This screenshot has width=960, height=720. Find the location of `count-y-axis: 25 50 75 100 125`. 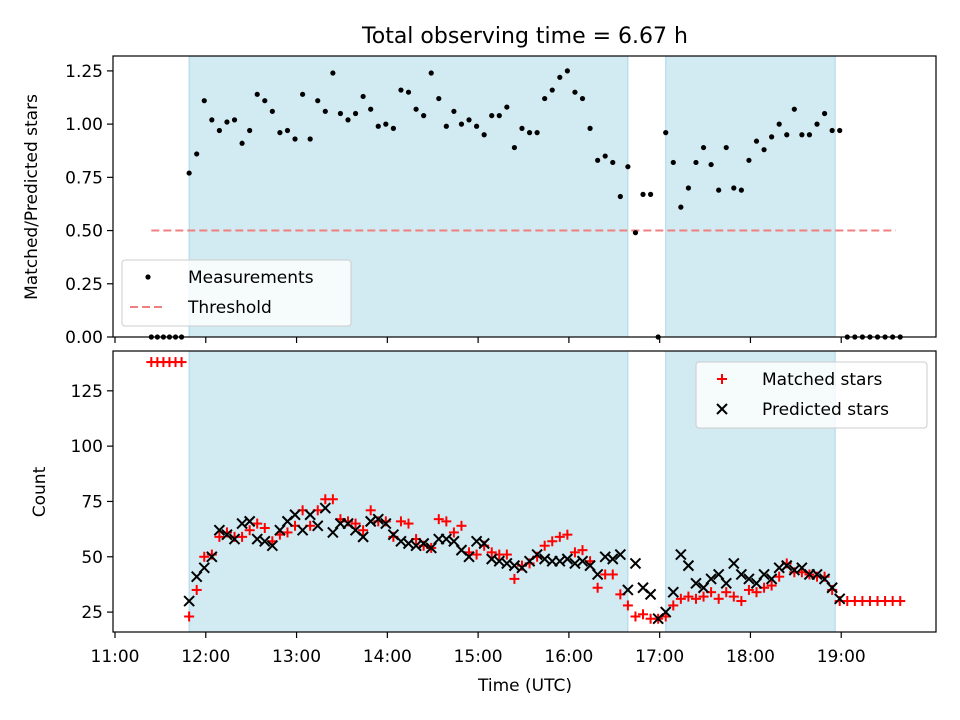

count-y-axis: 25 50 75 100 125 is located at coordinates (92, 502).